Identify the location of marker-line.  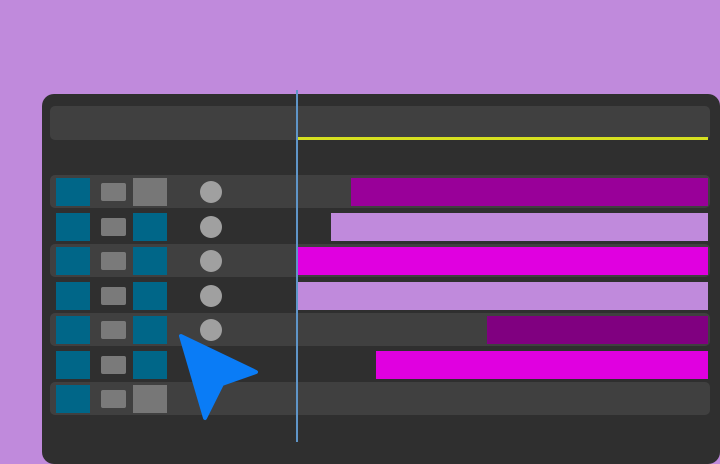
(503, 138).